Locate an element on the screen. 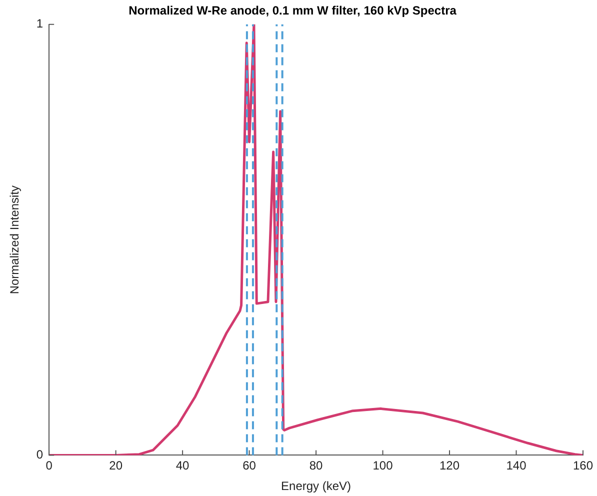  y-tick-label: 1 is located at coordinates (40, 23).